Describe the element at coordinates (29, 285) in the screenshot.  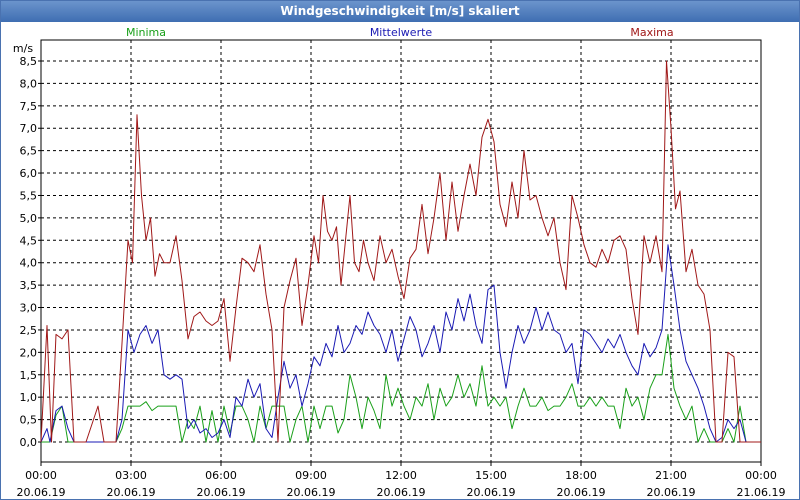
I see `y-tick-label: 3,5` at that location.